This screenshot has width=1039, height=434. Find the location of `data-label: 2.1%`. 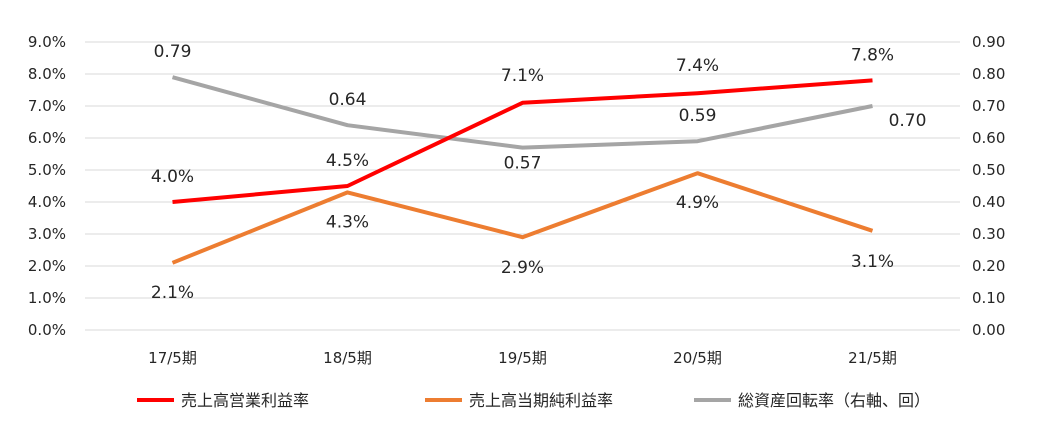

data-label: 2.1% is located at coordinates (172, 293).